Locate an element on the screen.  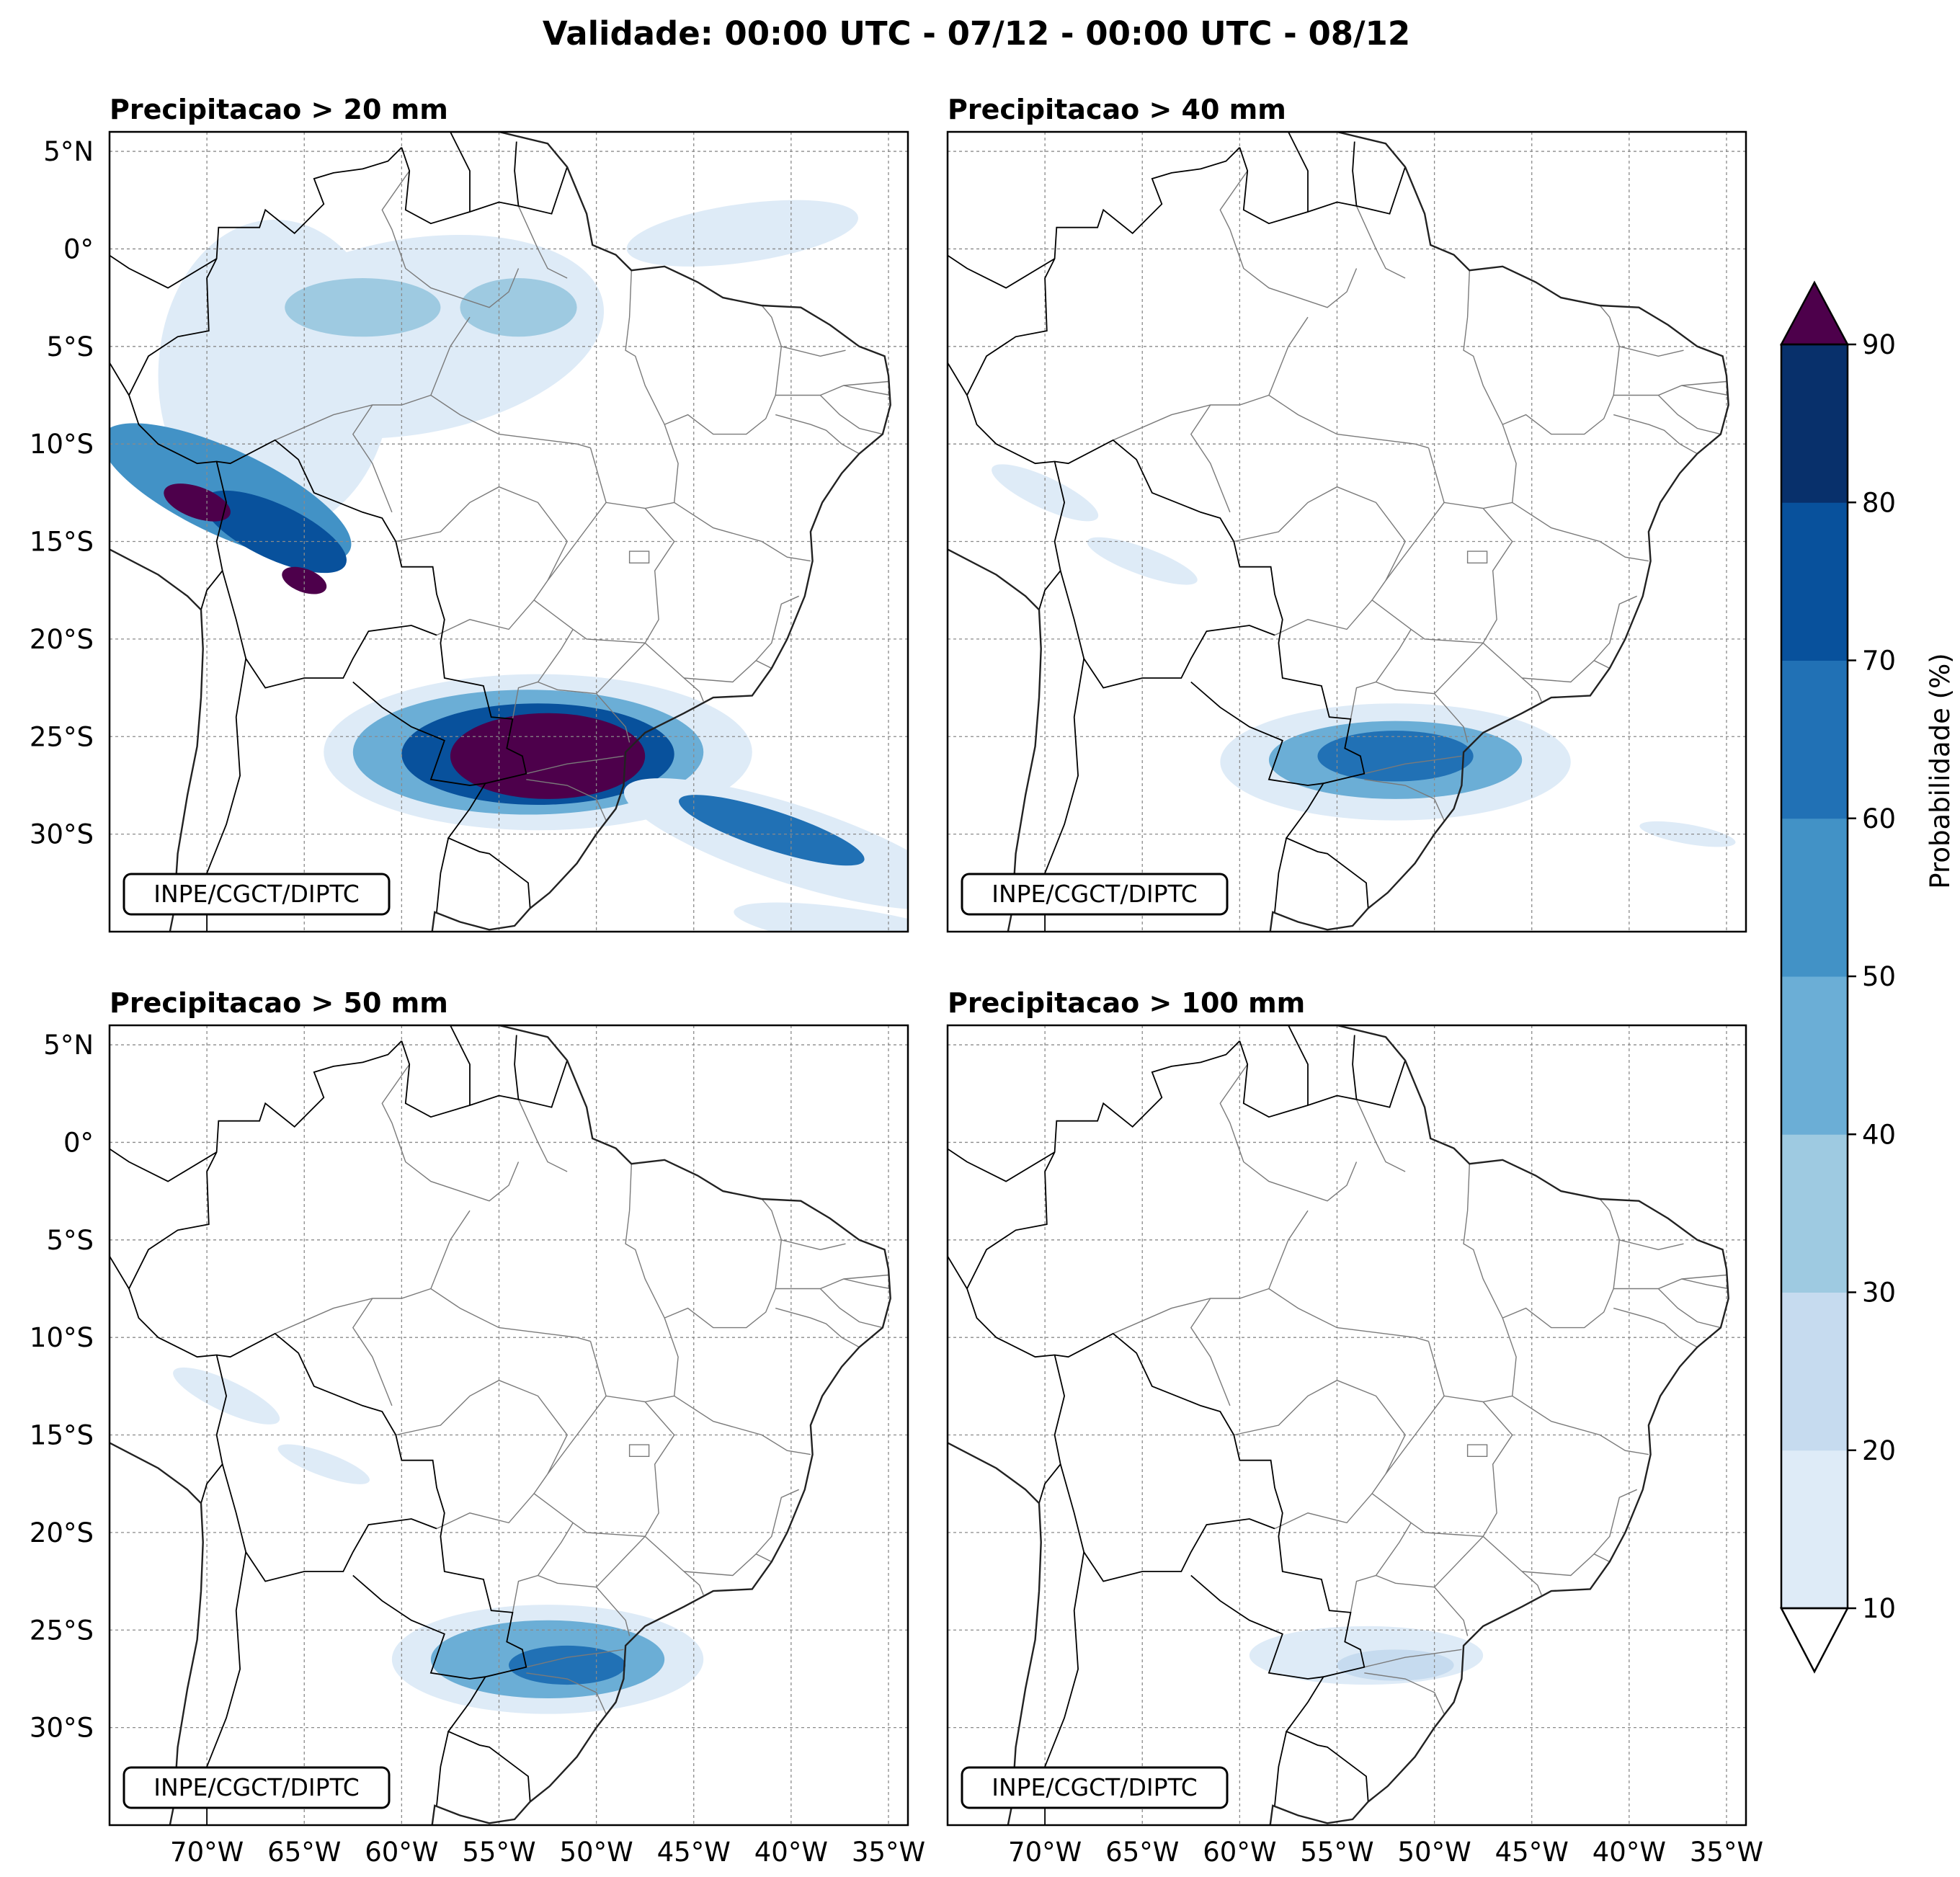
lon-tick-label: 40°W is located at coordinates (1629, 1853).